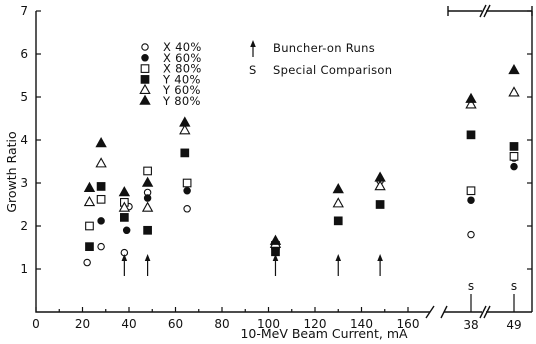  What do you see at coordinates (36, 324) in the screenshot?
I see `x-tick-label-0: 0` at bounding box center [36, 324].